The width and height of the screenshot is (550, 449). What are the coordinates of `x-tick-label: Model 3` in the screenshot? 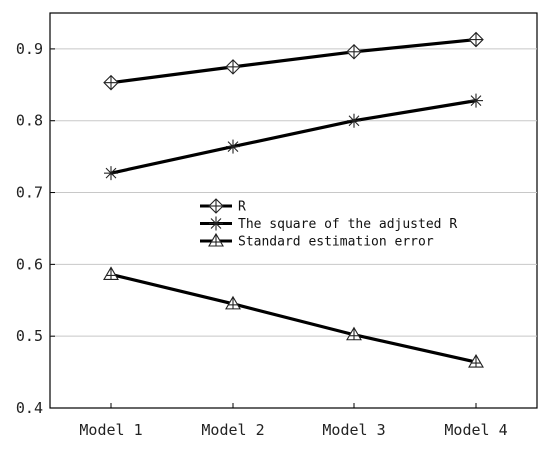 It's located at (353, 430).